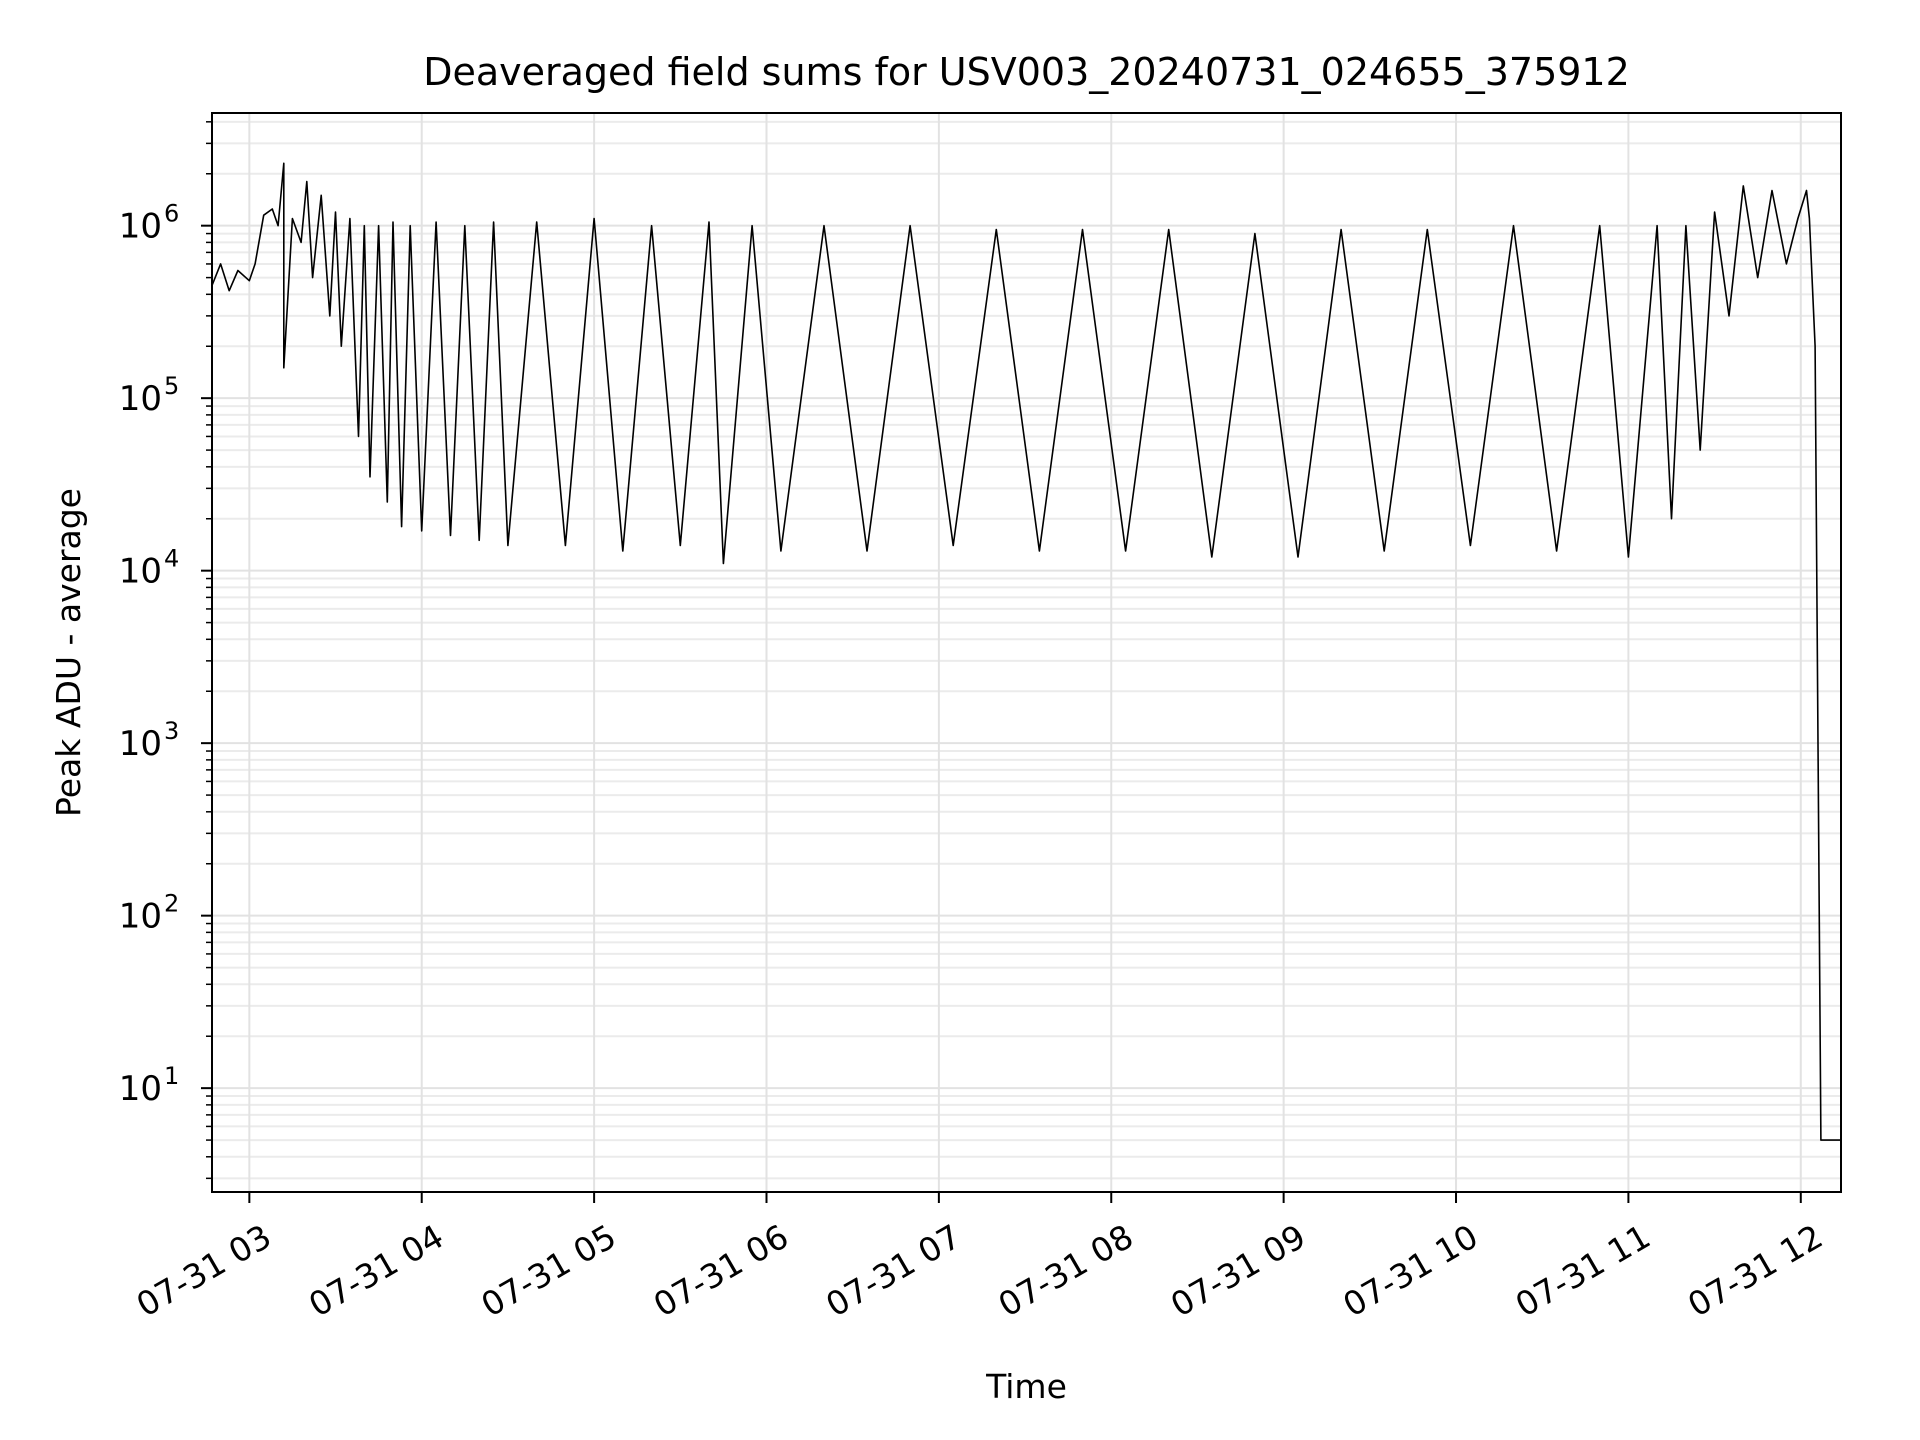  What do you see at coordinates (68, 652) in the screenshot?
I see `y-axis-label: Peak ADU - average` at bounding box center [68, 652].